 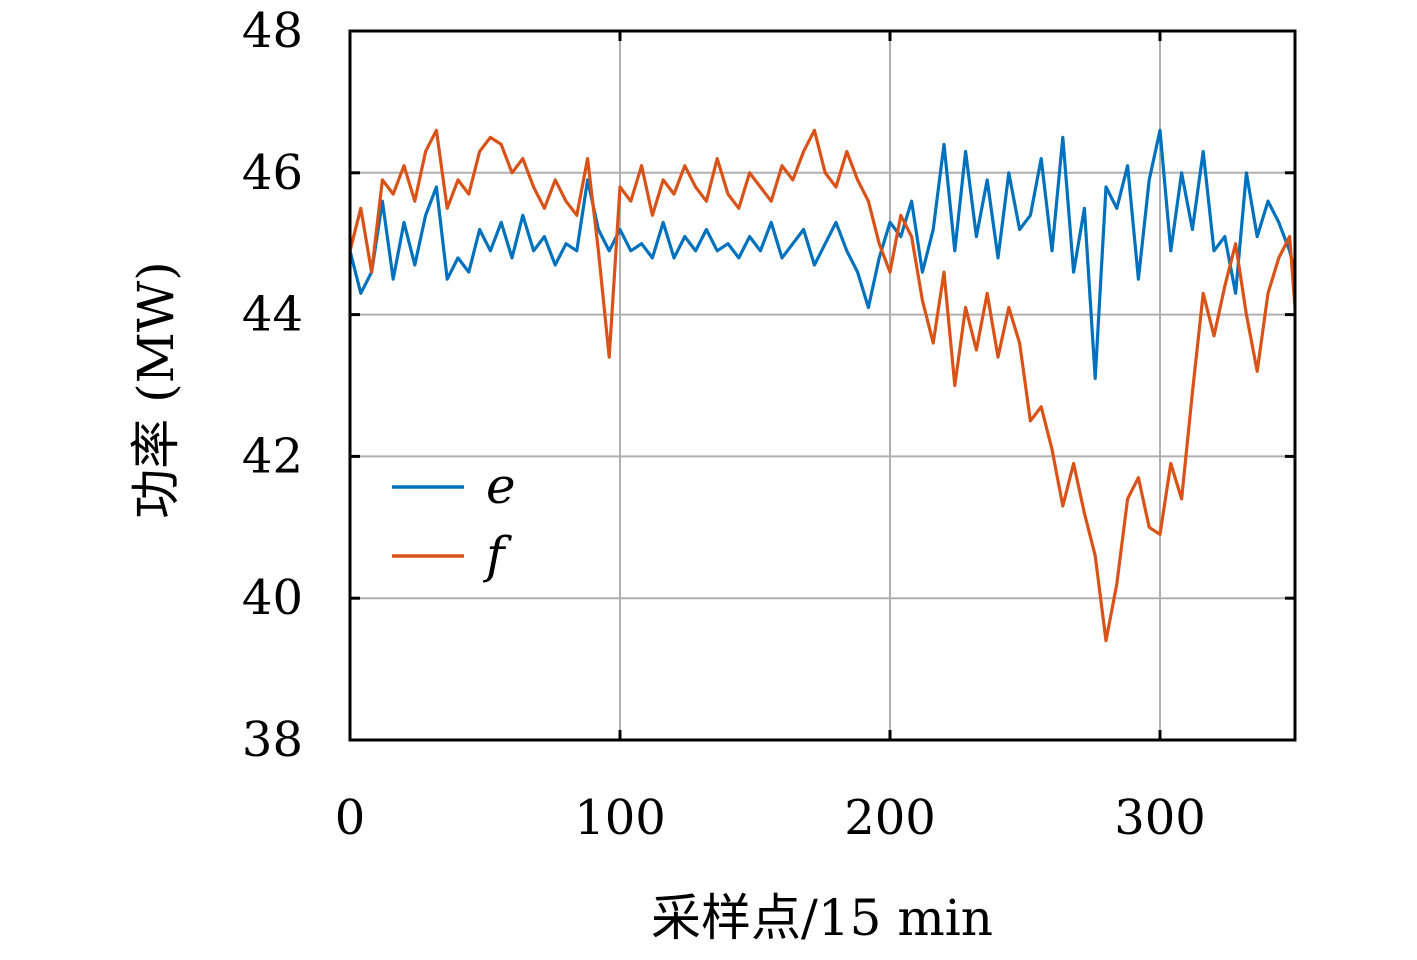 I want to click on y-tick-label: 38, so click(x=272, y=740).